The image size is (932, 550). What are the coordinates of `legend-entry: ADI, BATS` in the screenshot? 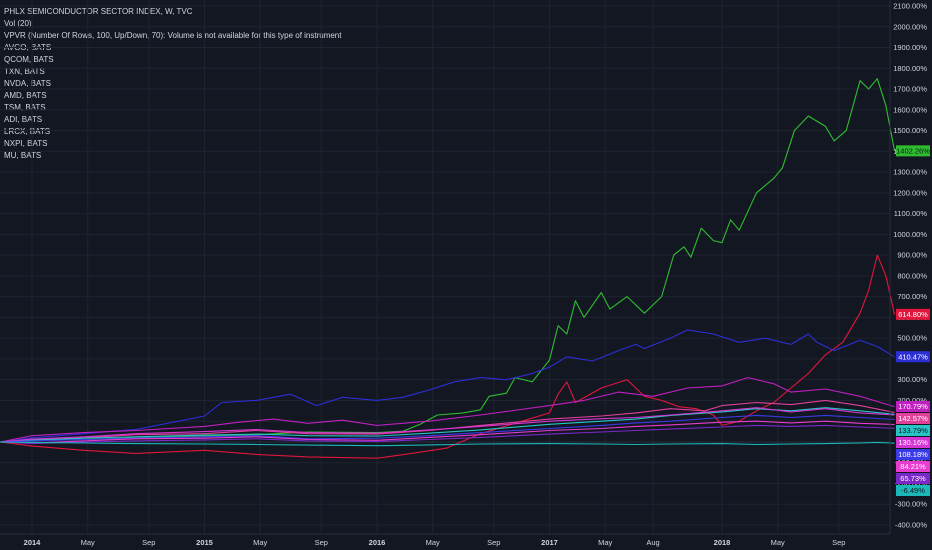 It's located at (23, 119).